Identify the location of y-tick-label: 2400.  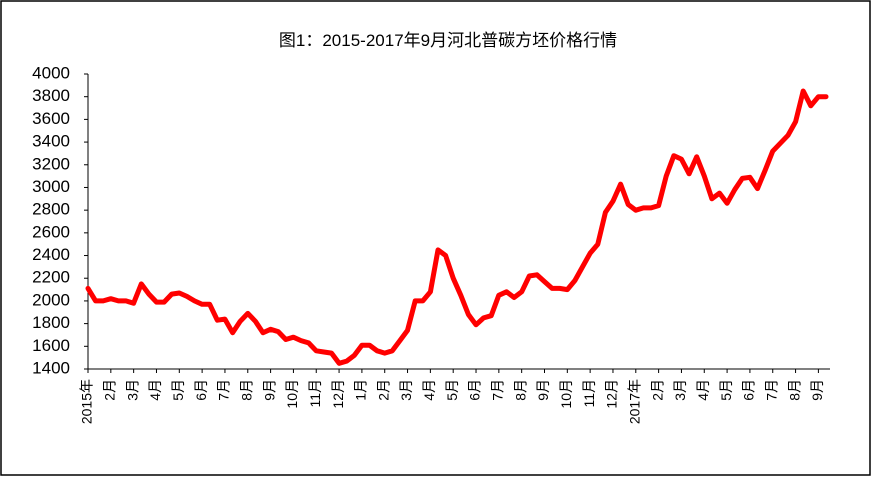
(51, 254).